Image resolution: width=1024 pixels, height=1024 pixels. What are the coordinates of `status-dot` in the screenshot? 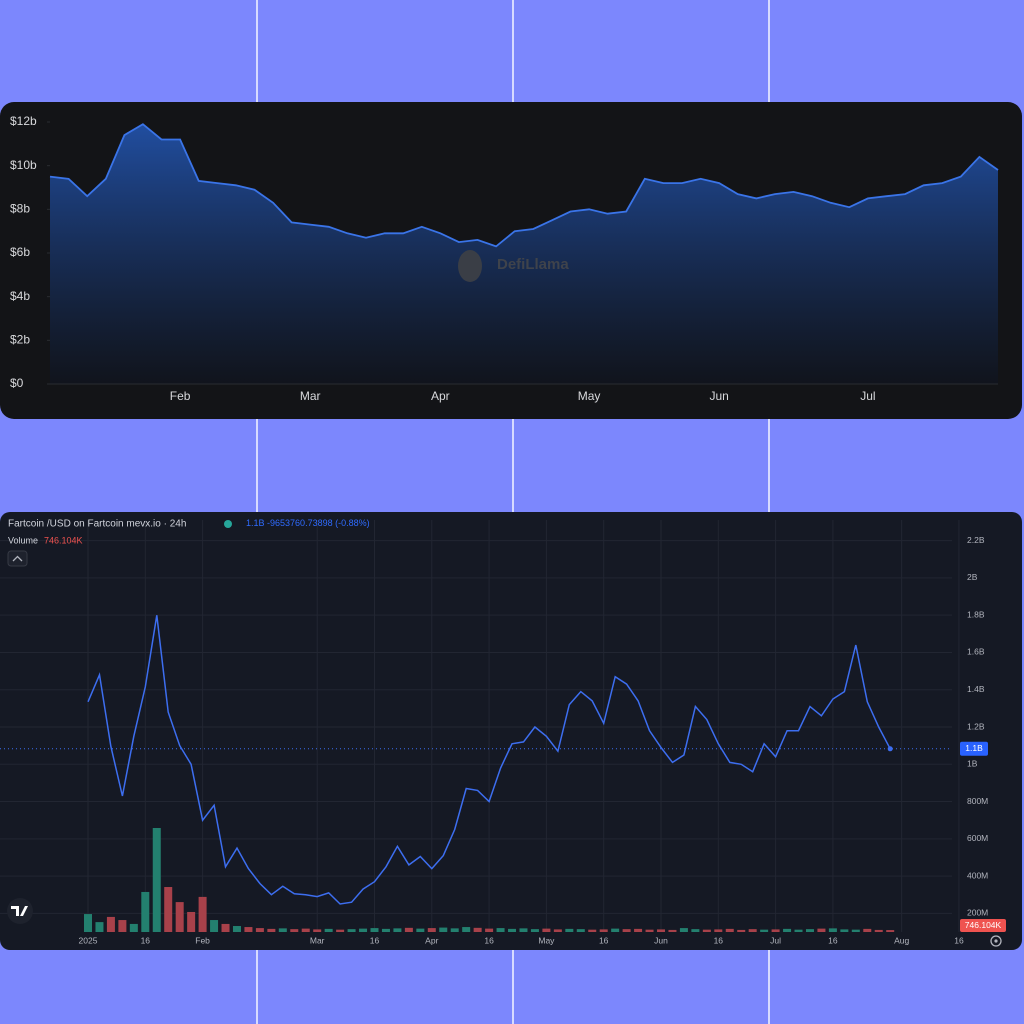 It's located at (228, 524).